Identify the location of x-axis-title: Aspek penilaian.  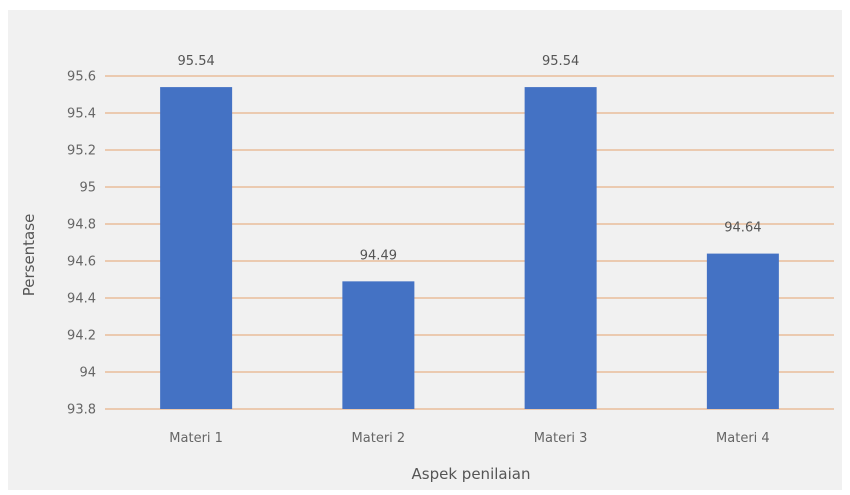
(471, 474).